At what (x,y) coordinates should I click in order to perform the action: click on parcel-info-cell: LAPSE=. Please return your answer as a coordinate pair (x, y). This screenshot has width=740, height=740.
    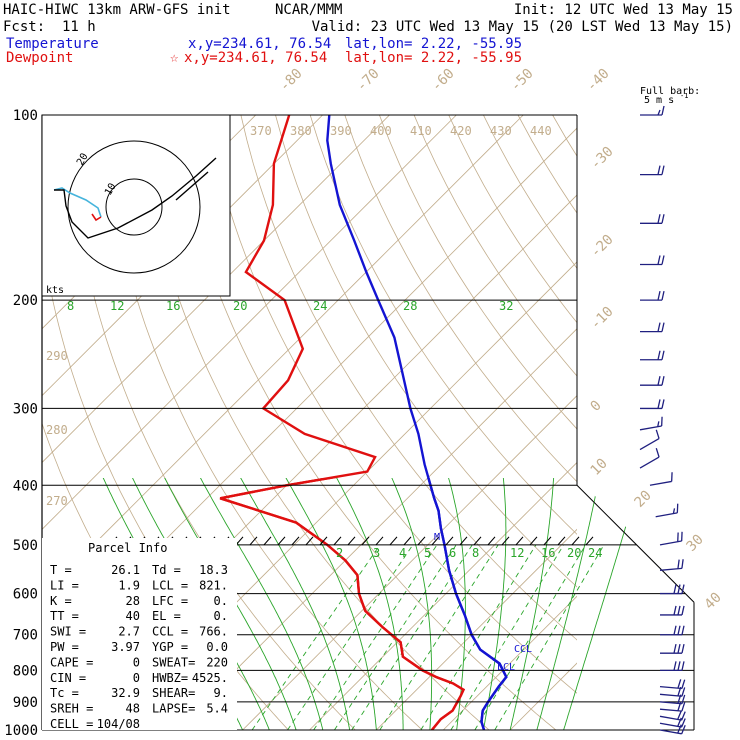
    Looking at the image, I should click on (173, 709).